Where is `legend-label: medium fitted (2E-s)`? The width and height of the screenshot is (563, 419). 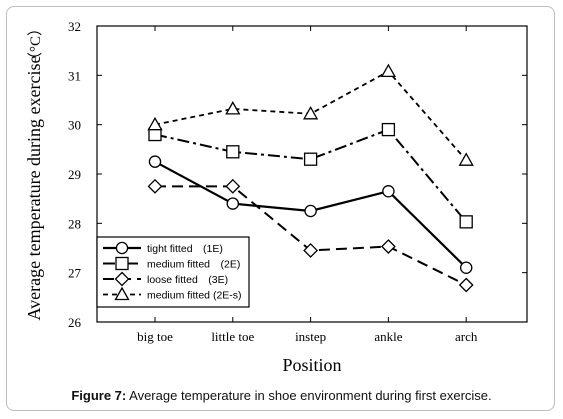
legend-label: medium fitted (2E-s) is located at coordinates (194, 296).